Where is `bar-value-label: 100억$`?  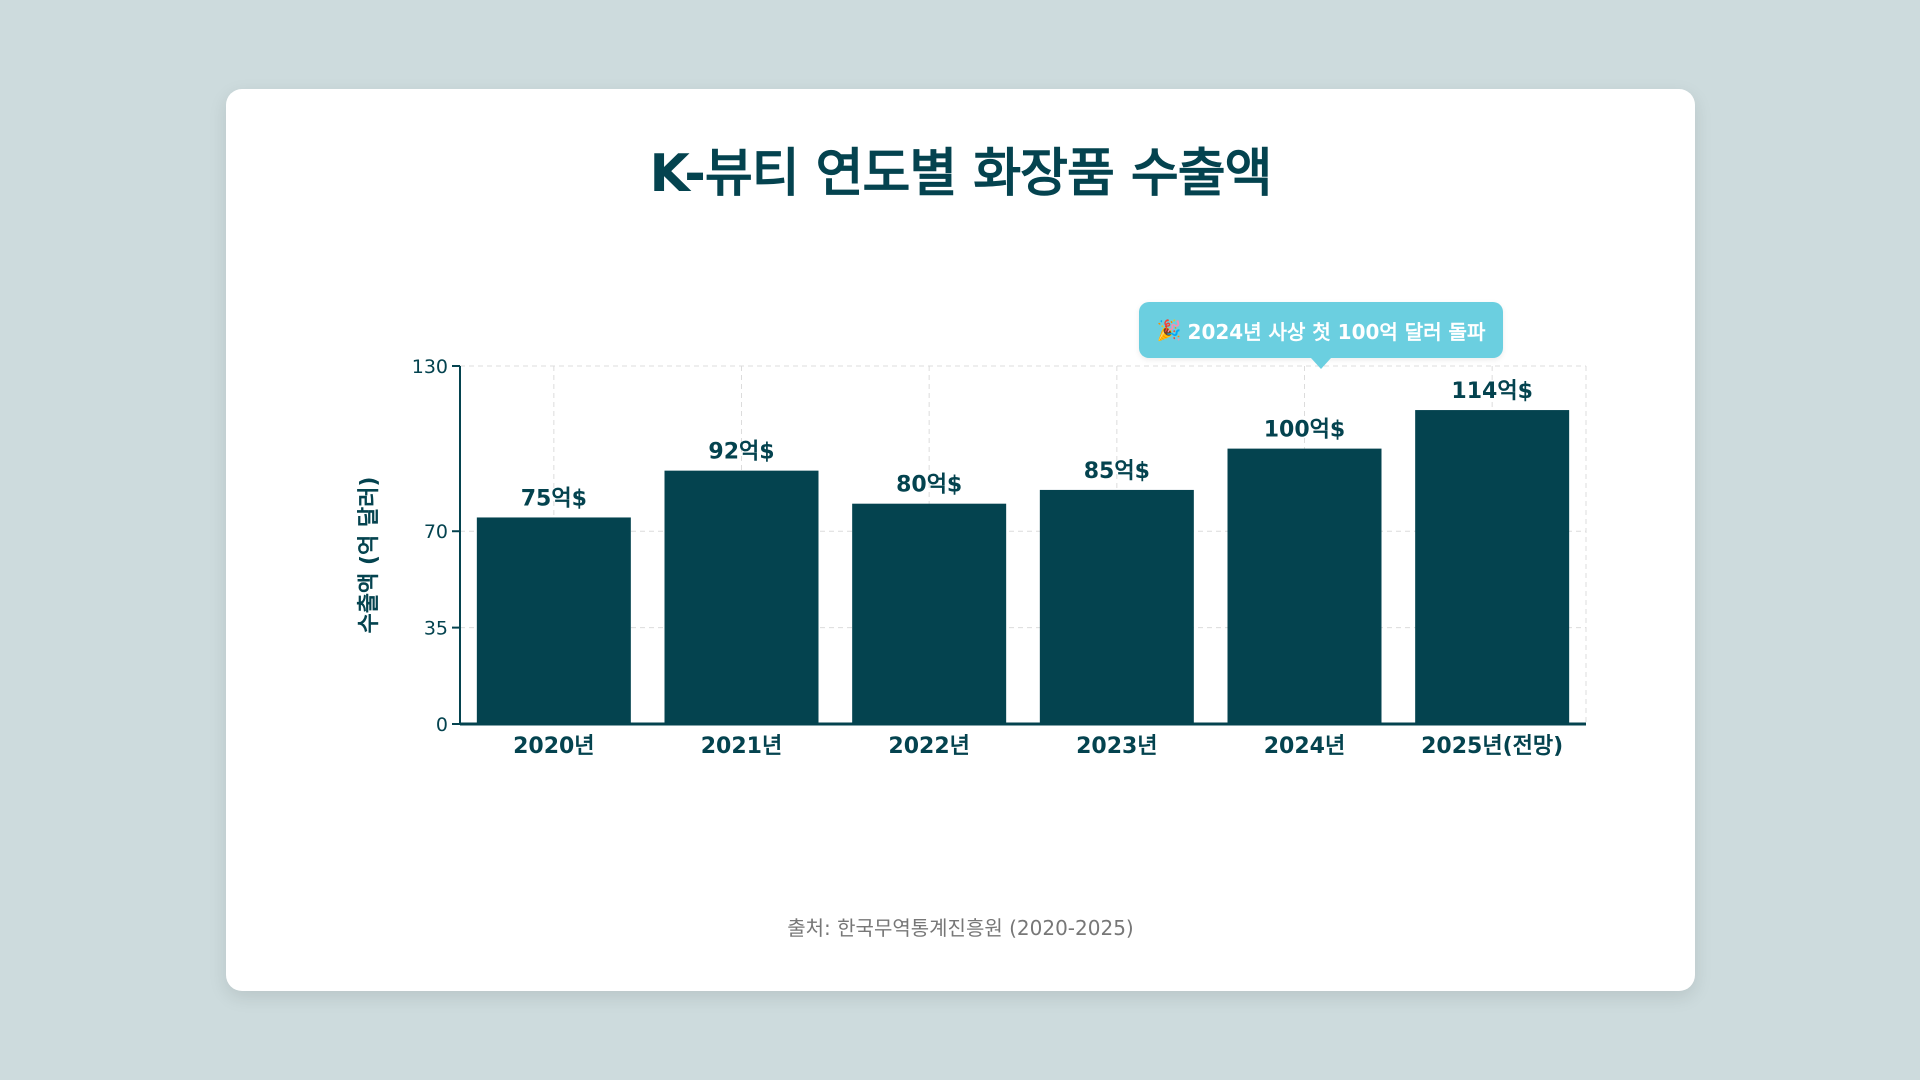
bar-value-label: 100억$ is located at coordinates (1304, 430).